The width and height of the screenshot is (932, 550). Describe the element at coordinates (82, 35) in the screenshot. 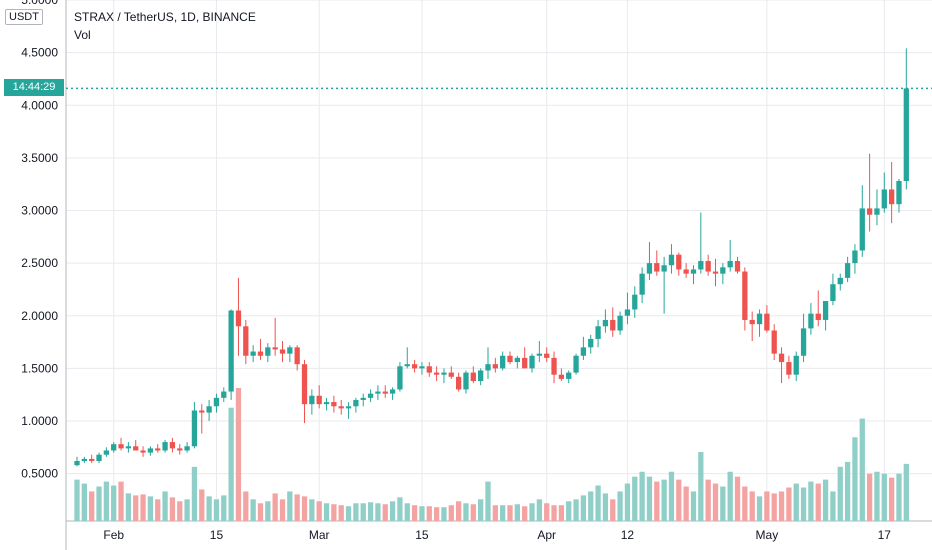

I see `volume-legend: Vol` at that location.